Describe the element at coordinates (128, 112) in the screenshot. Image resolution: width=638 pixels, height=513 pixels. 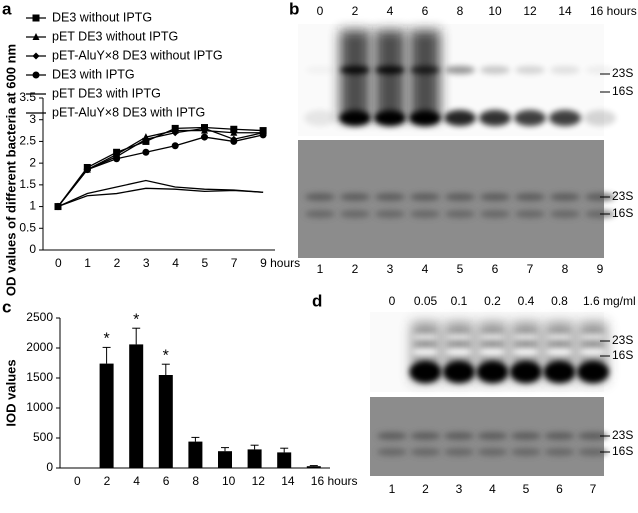
I see `legend-label: pET-AluY×8 DE3 with IPTG` at that location.